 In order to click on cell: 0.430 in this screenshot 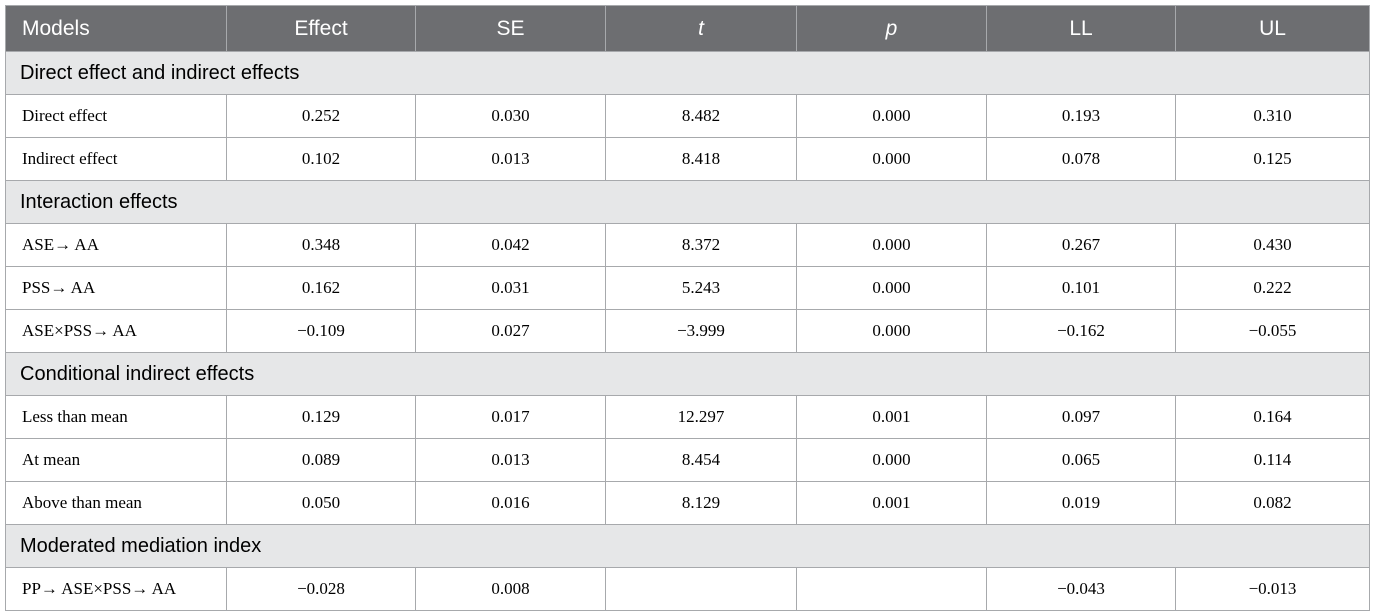, I will do `click(1272, 245)`.